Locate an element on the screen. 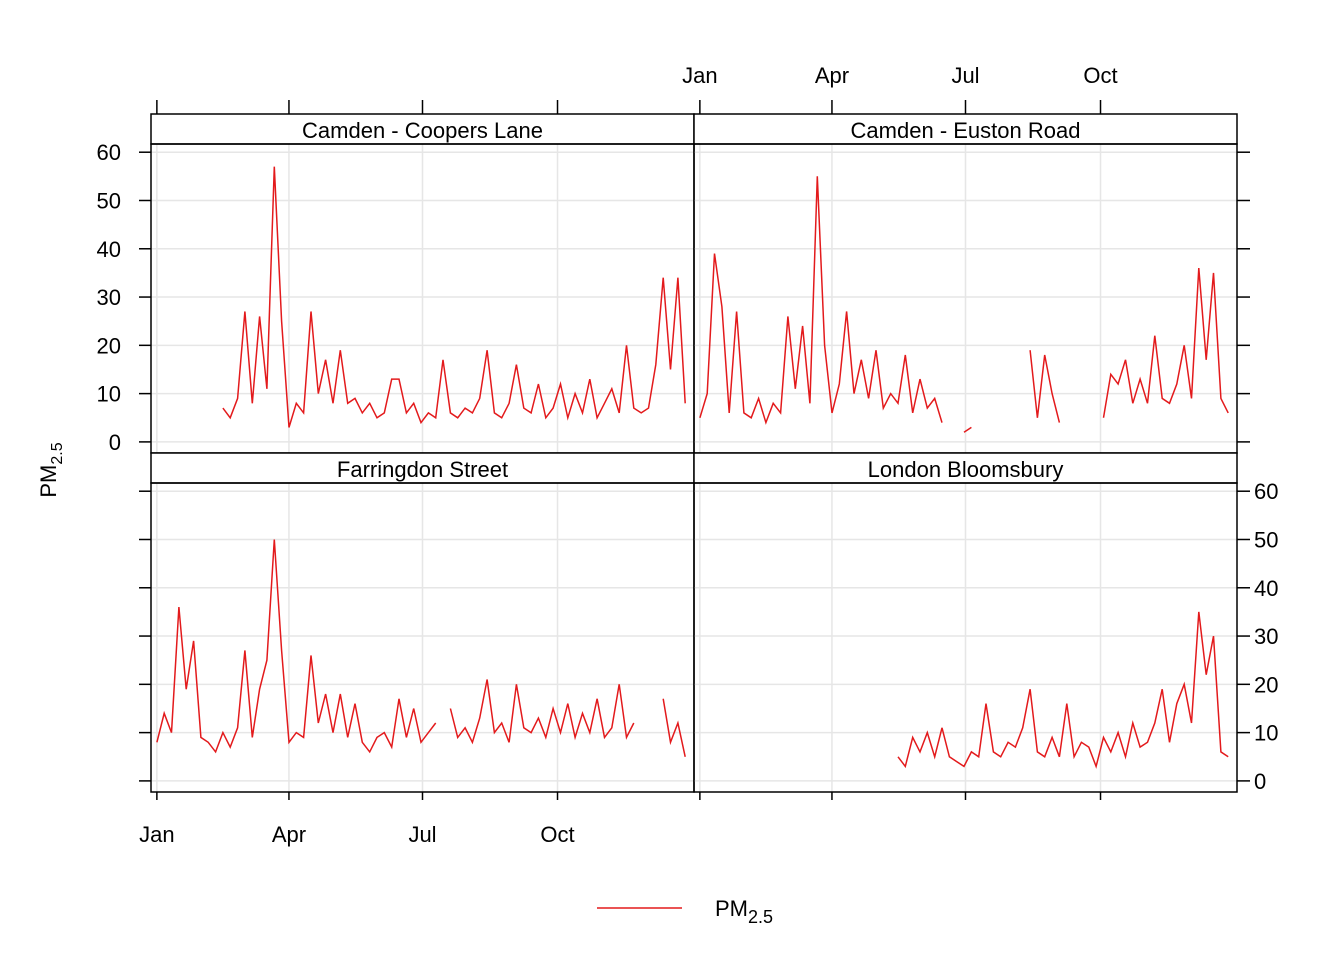  strip-title: Farringdon Street is located at coordinates (422, 469).